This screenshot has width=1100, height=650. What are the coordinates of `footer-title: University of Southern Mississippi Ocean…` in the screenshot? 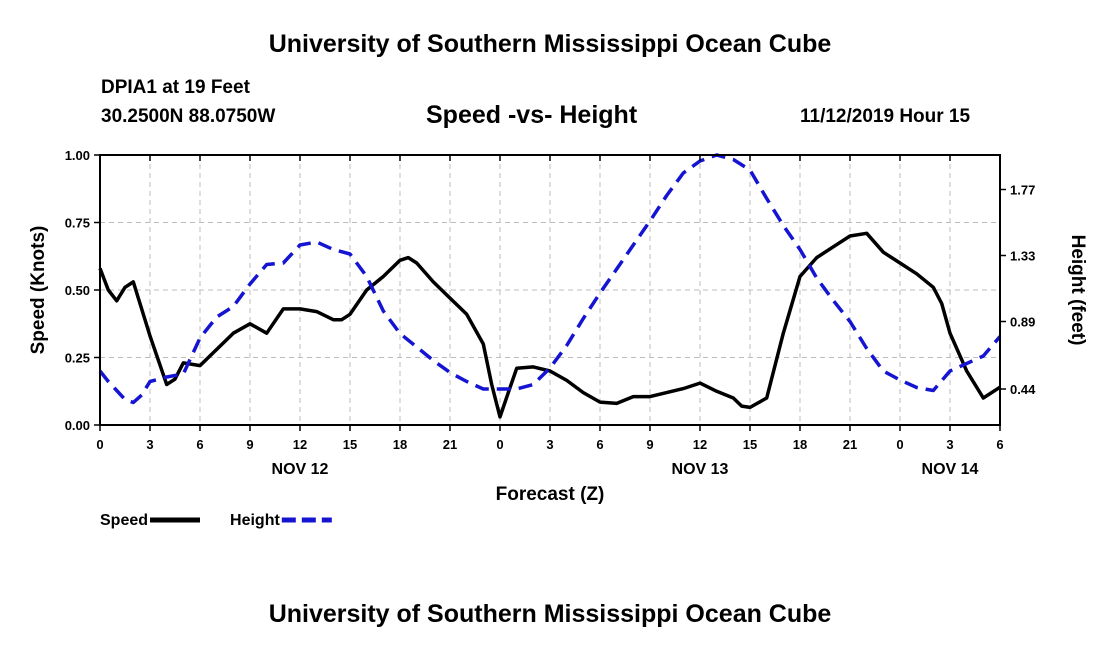 It's located at (550, 614).